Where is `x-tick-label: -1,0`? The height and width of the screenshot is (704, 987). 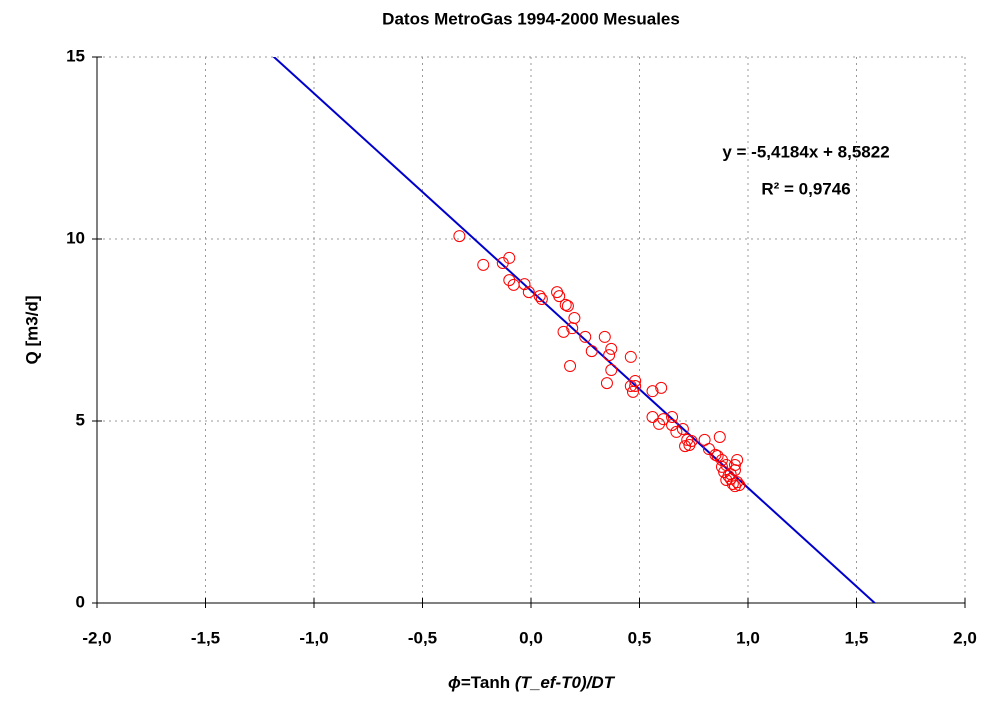
x-tick-label: -1,0 is located at coordinates (313, 637).